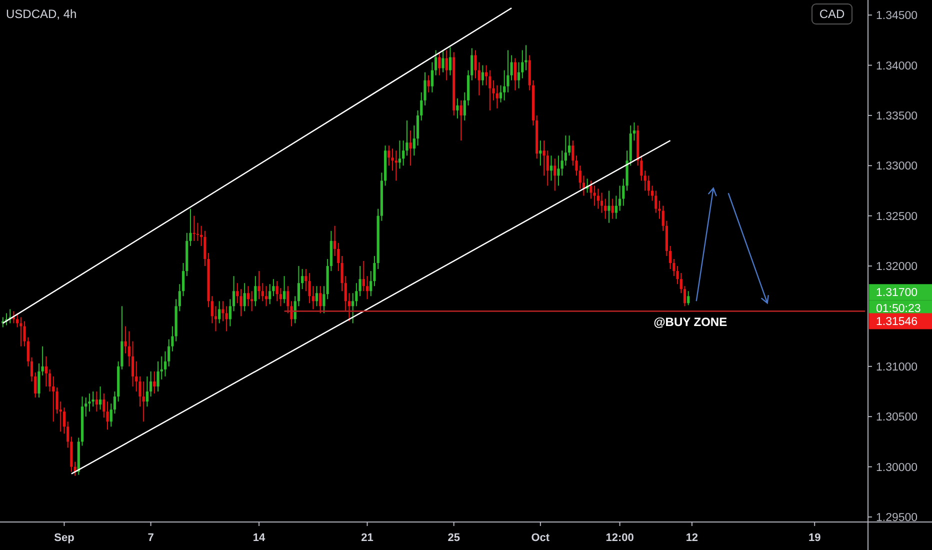  Describe the element at coordinates (897, 267) in the screenshot. I see `y-tick-label: 1.32000` at that location.